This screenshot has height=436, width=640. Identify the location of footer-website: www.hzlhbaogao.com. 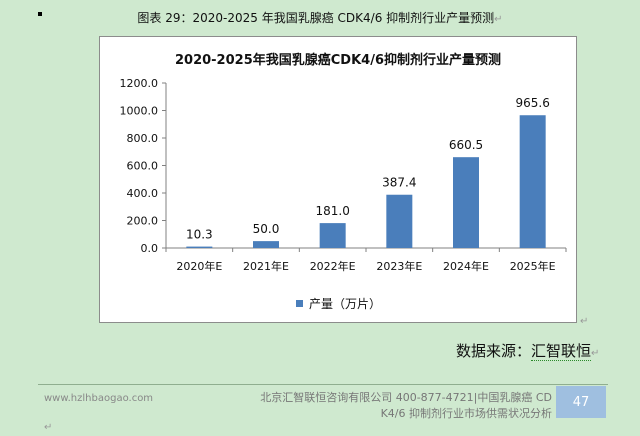
(99, 398).